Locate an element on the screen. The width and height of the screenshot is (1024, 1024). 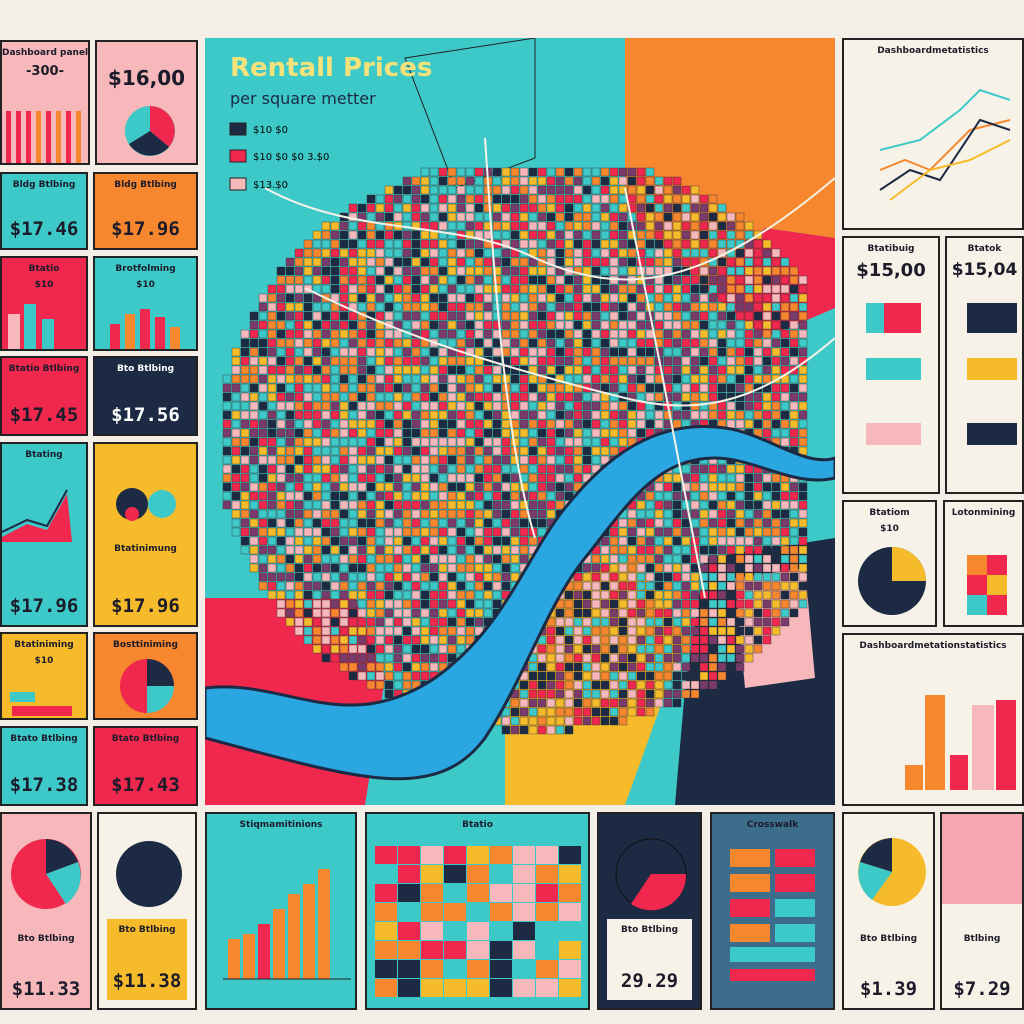
heat-cell is located at coordinates (432, 969).